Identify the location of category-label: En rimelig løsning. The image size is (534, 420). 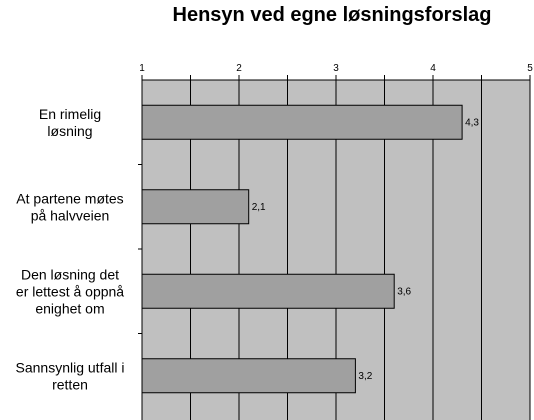
(70, 122).